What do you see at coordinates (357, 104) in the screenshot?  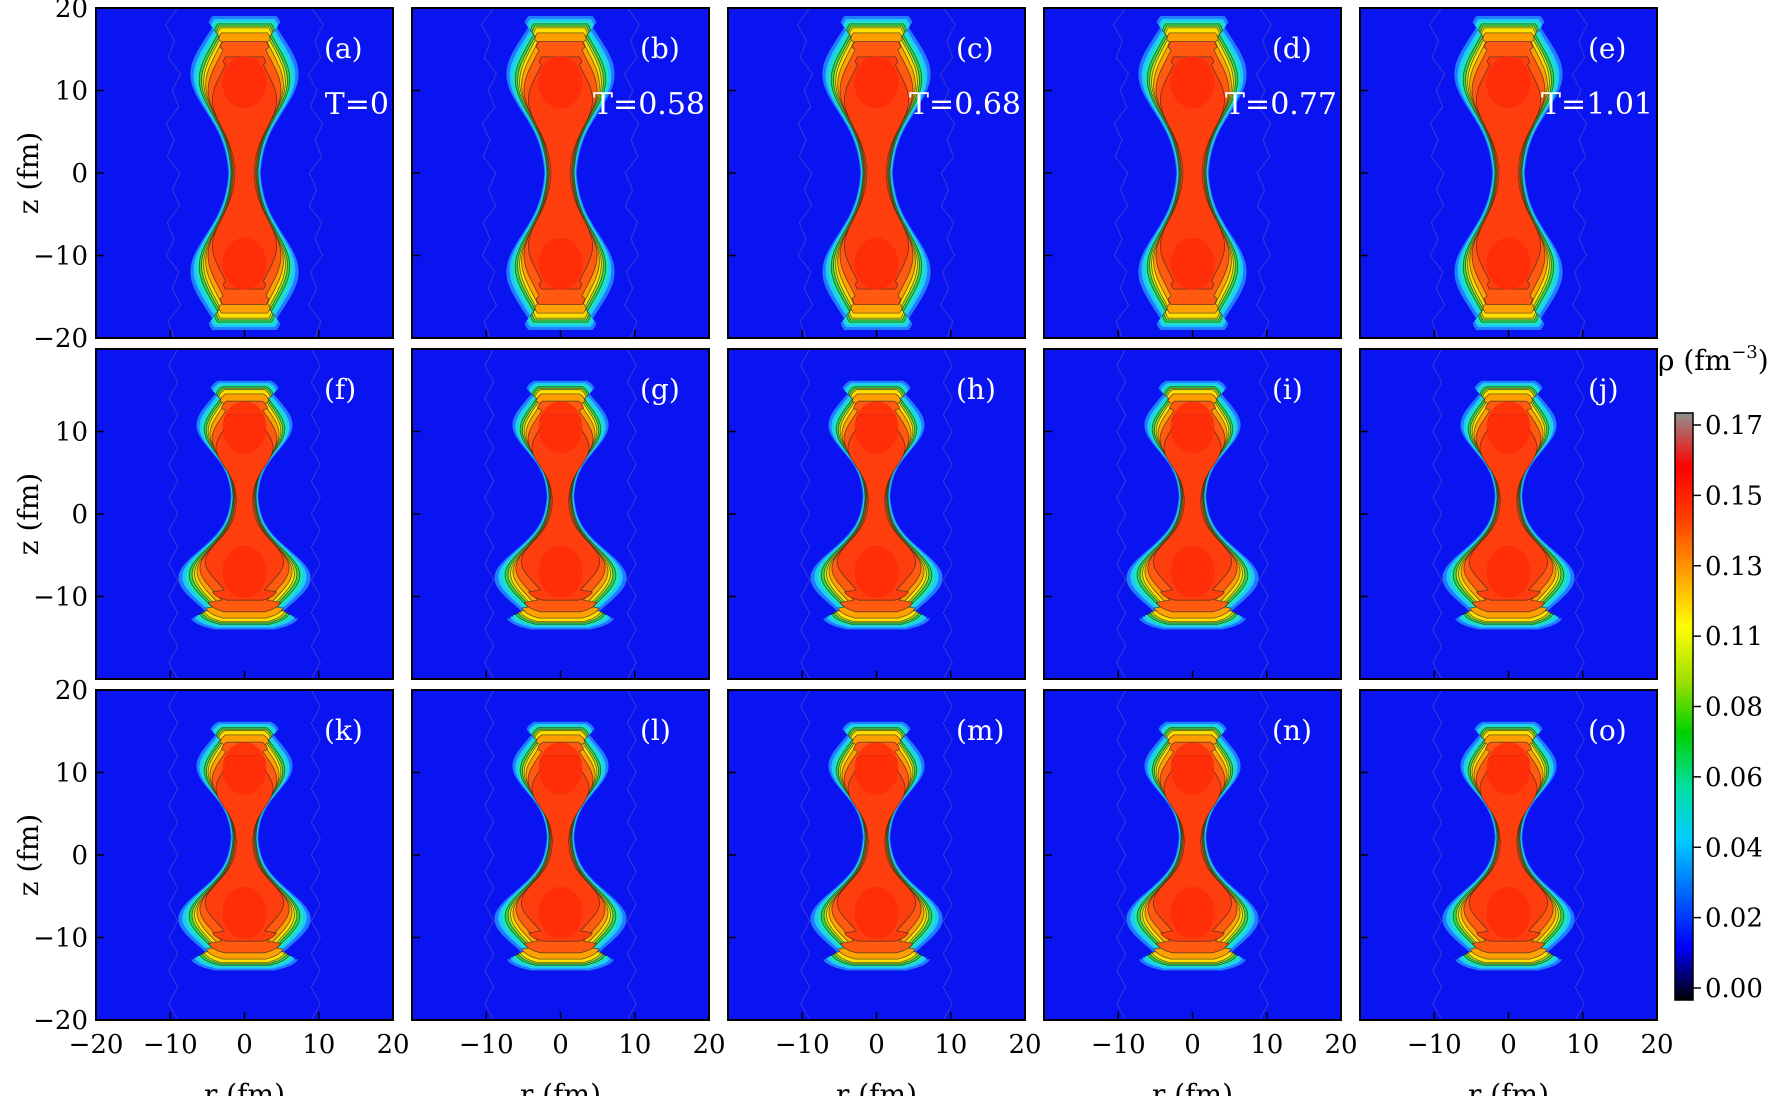 I see `temperature-label: T=0` at bounding box center [357, 104].